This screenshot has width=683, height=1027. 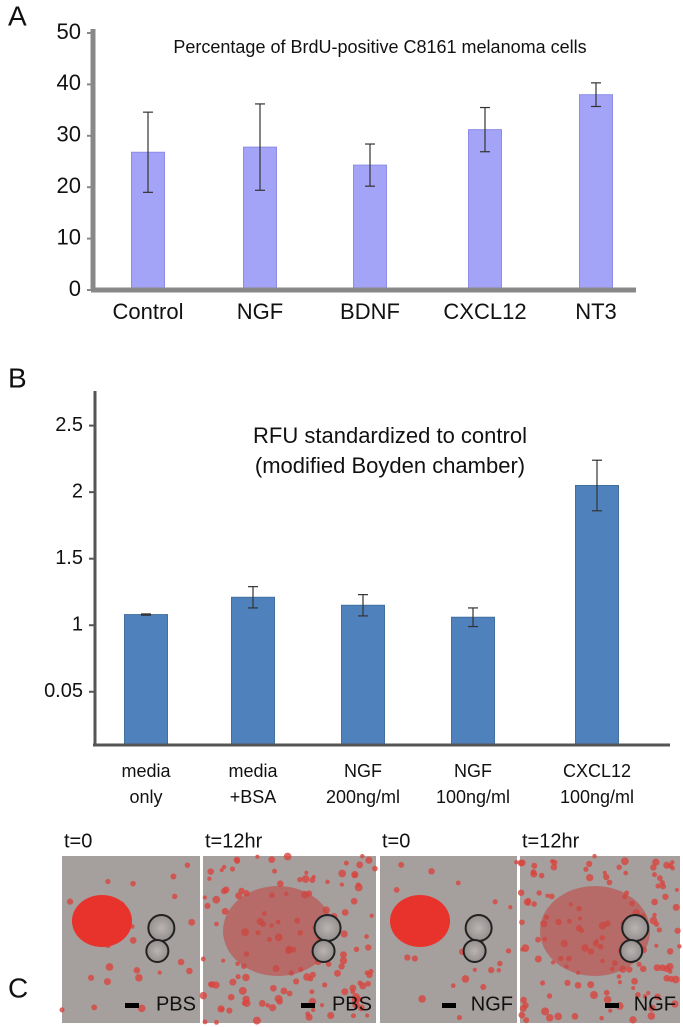 I want to click on condition-label: NGF, so click(x=655, y=1004).